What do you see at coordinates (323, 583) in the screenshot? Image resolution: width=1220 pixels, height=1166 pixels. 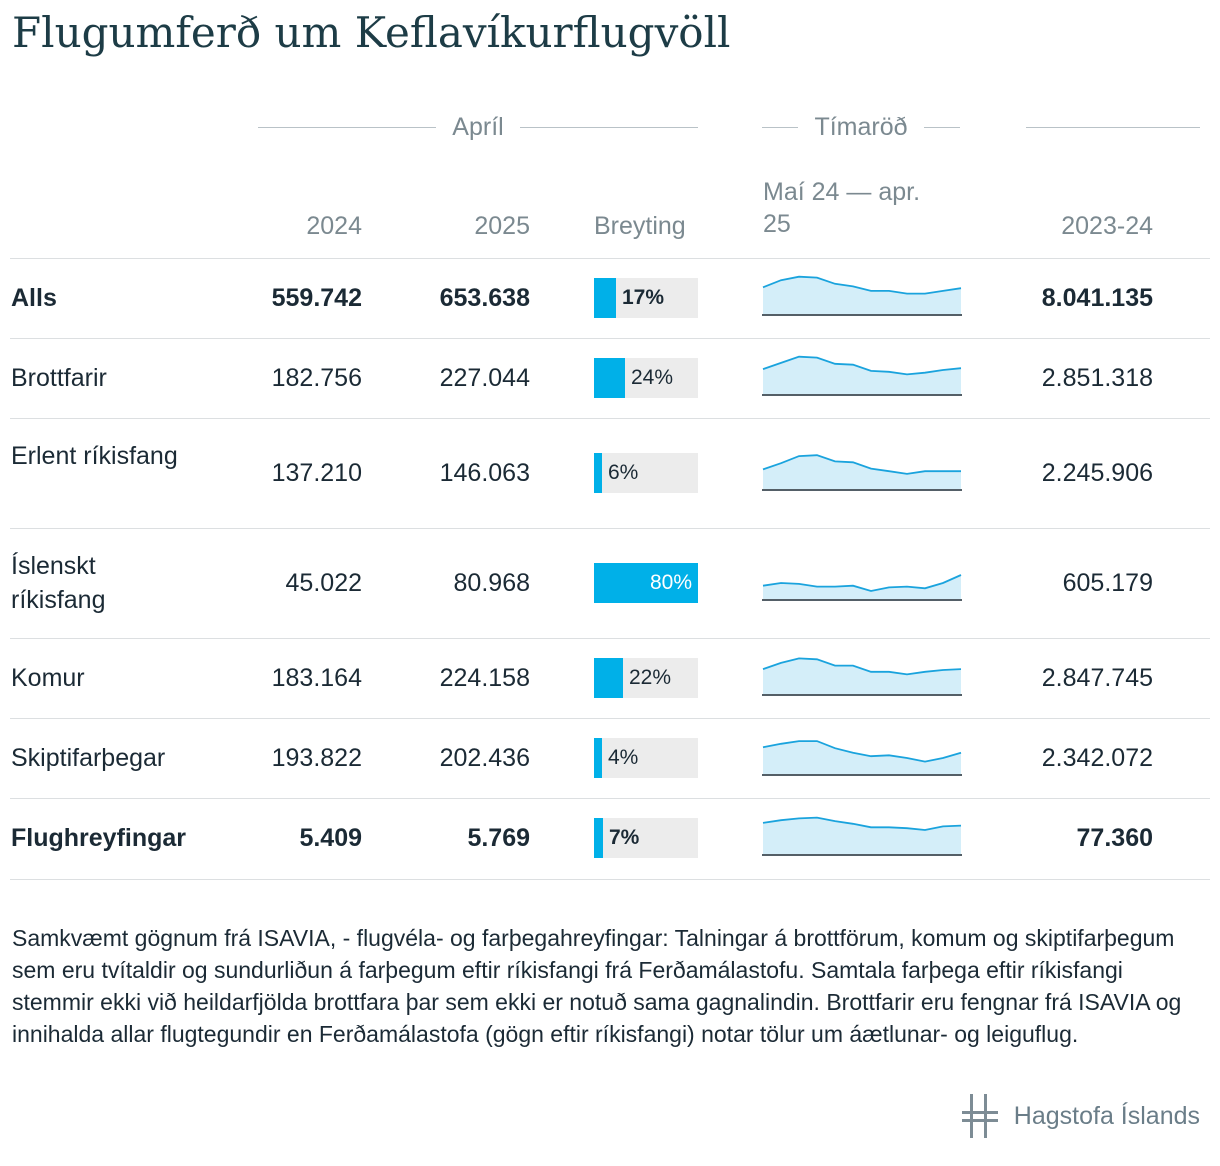 I see `value-2024: 45.022` at bounding box center [323, 583].